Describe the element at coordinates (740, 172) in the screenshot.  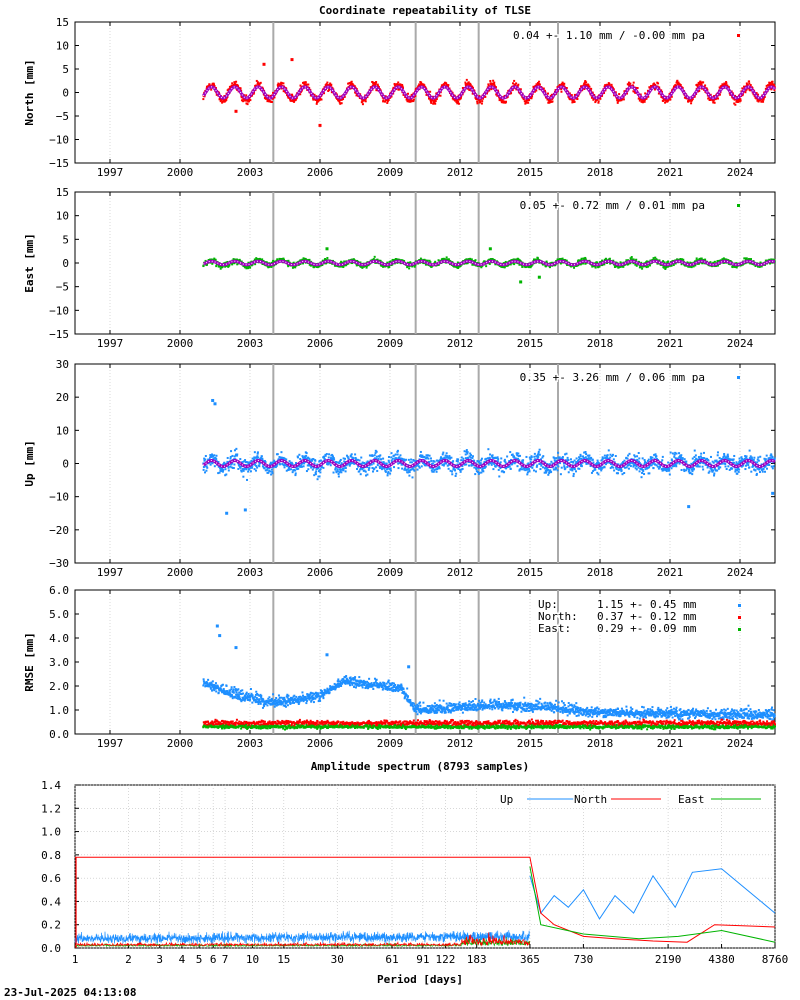
I see `x-tick-label: 2024` at that location.